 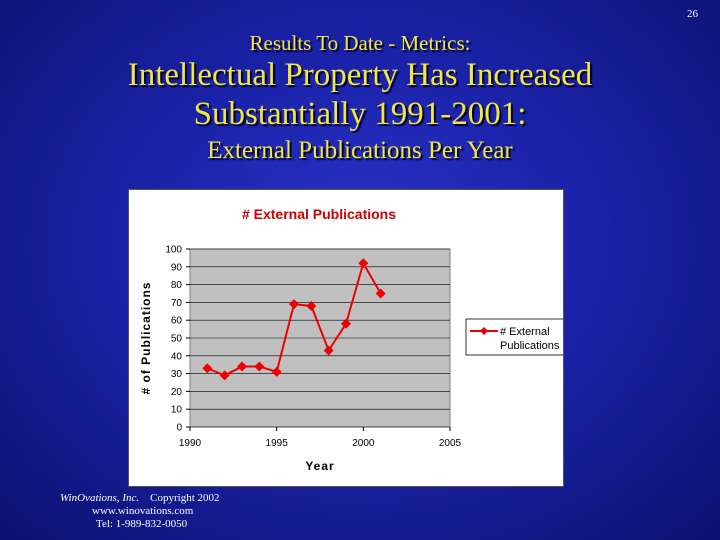 What do you see at coordinates (530, 346) in the screenshot?
I see `legend-label-line-2: Publications` at bounding box center [530, 346].